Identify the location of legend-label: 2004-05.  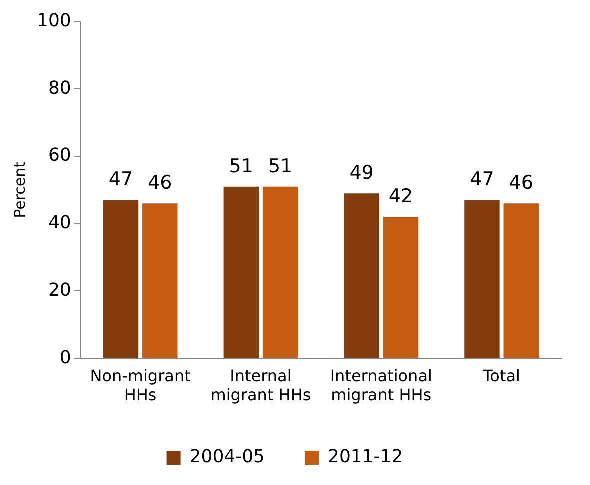
(228, 457).